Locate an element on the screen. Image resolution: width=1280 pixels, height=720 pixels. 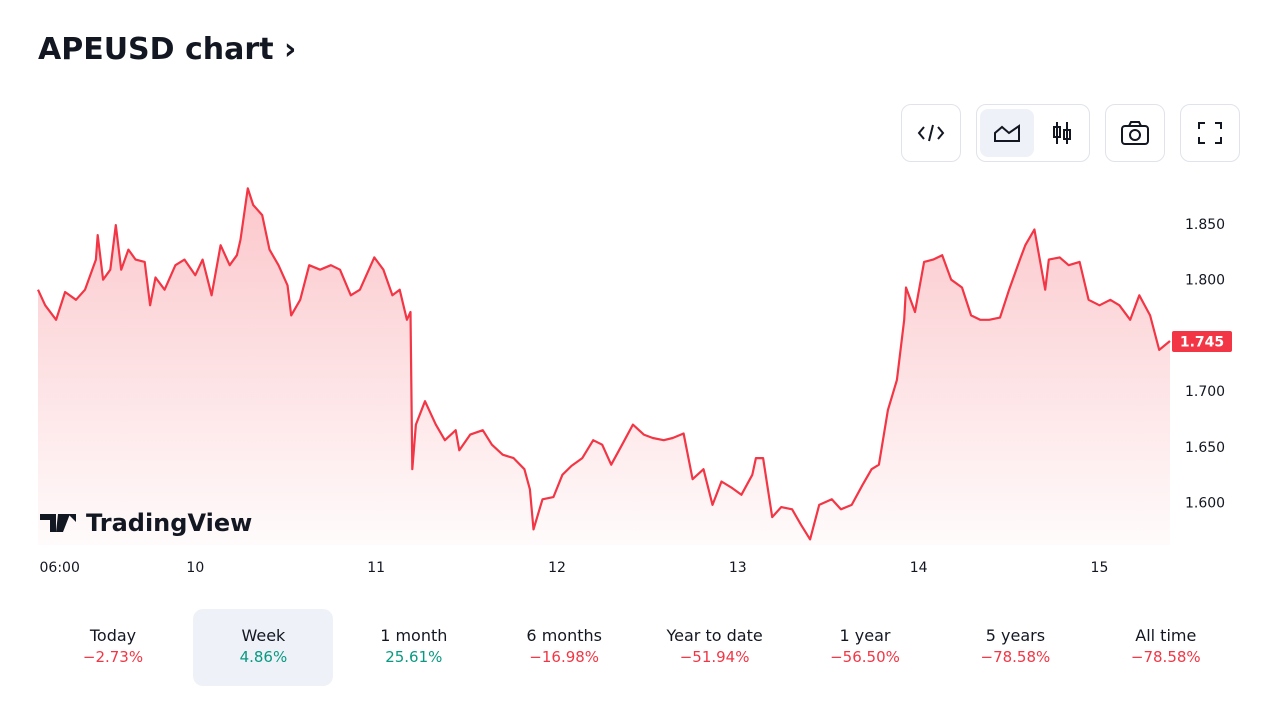
candle-icon is located at coordinates (1062, 133).